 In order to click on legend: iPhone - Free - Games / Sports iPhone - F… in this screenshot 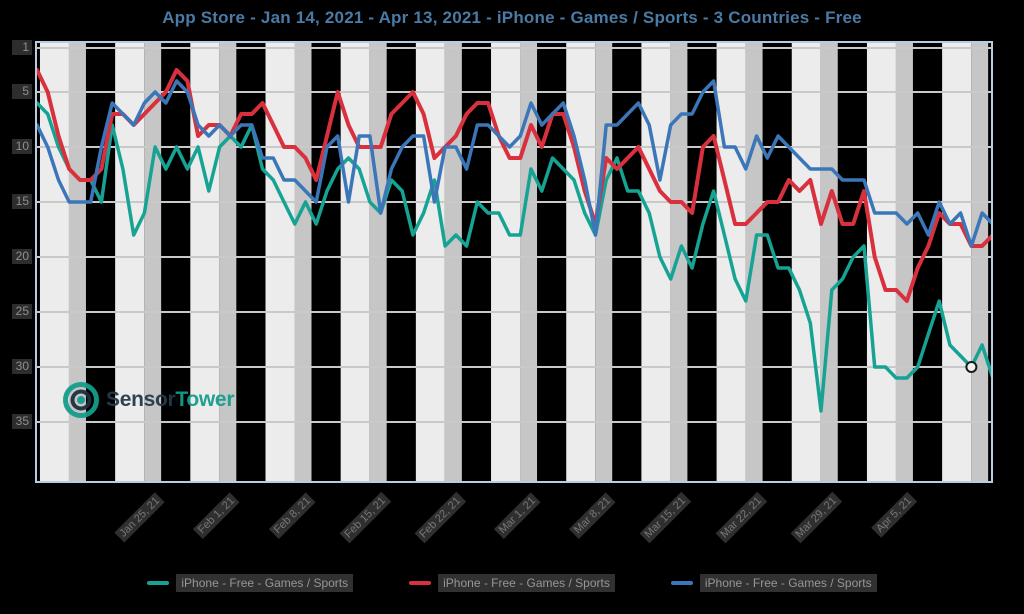, I will do `click(512, 583)`.